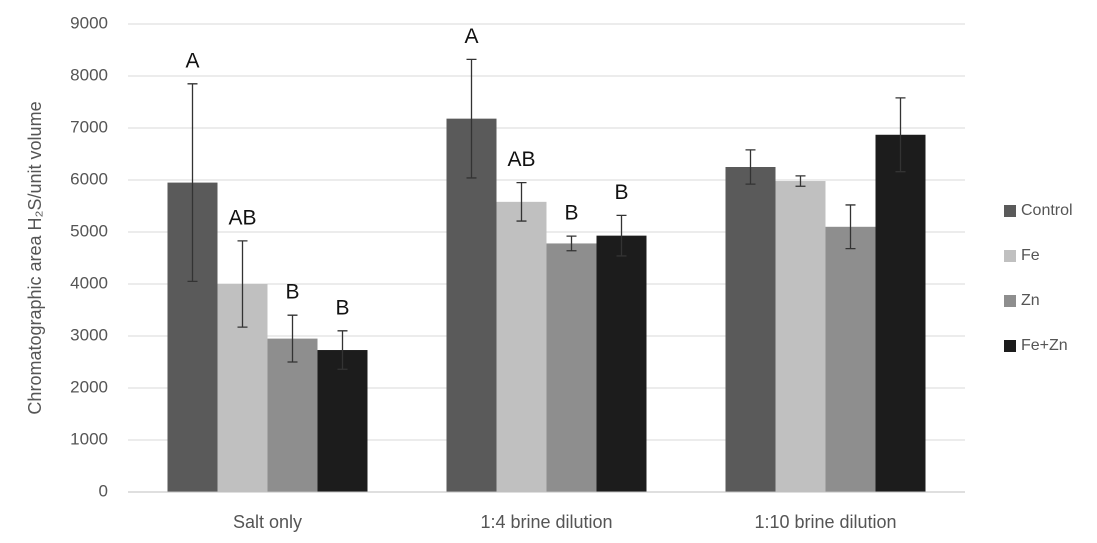 The image size is (1097, 543). Describe the element at coordinates (89, 282) in the screenshot. I see `y-tick-label: 4000` at that location.